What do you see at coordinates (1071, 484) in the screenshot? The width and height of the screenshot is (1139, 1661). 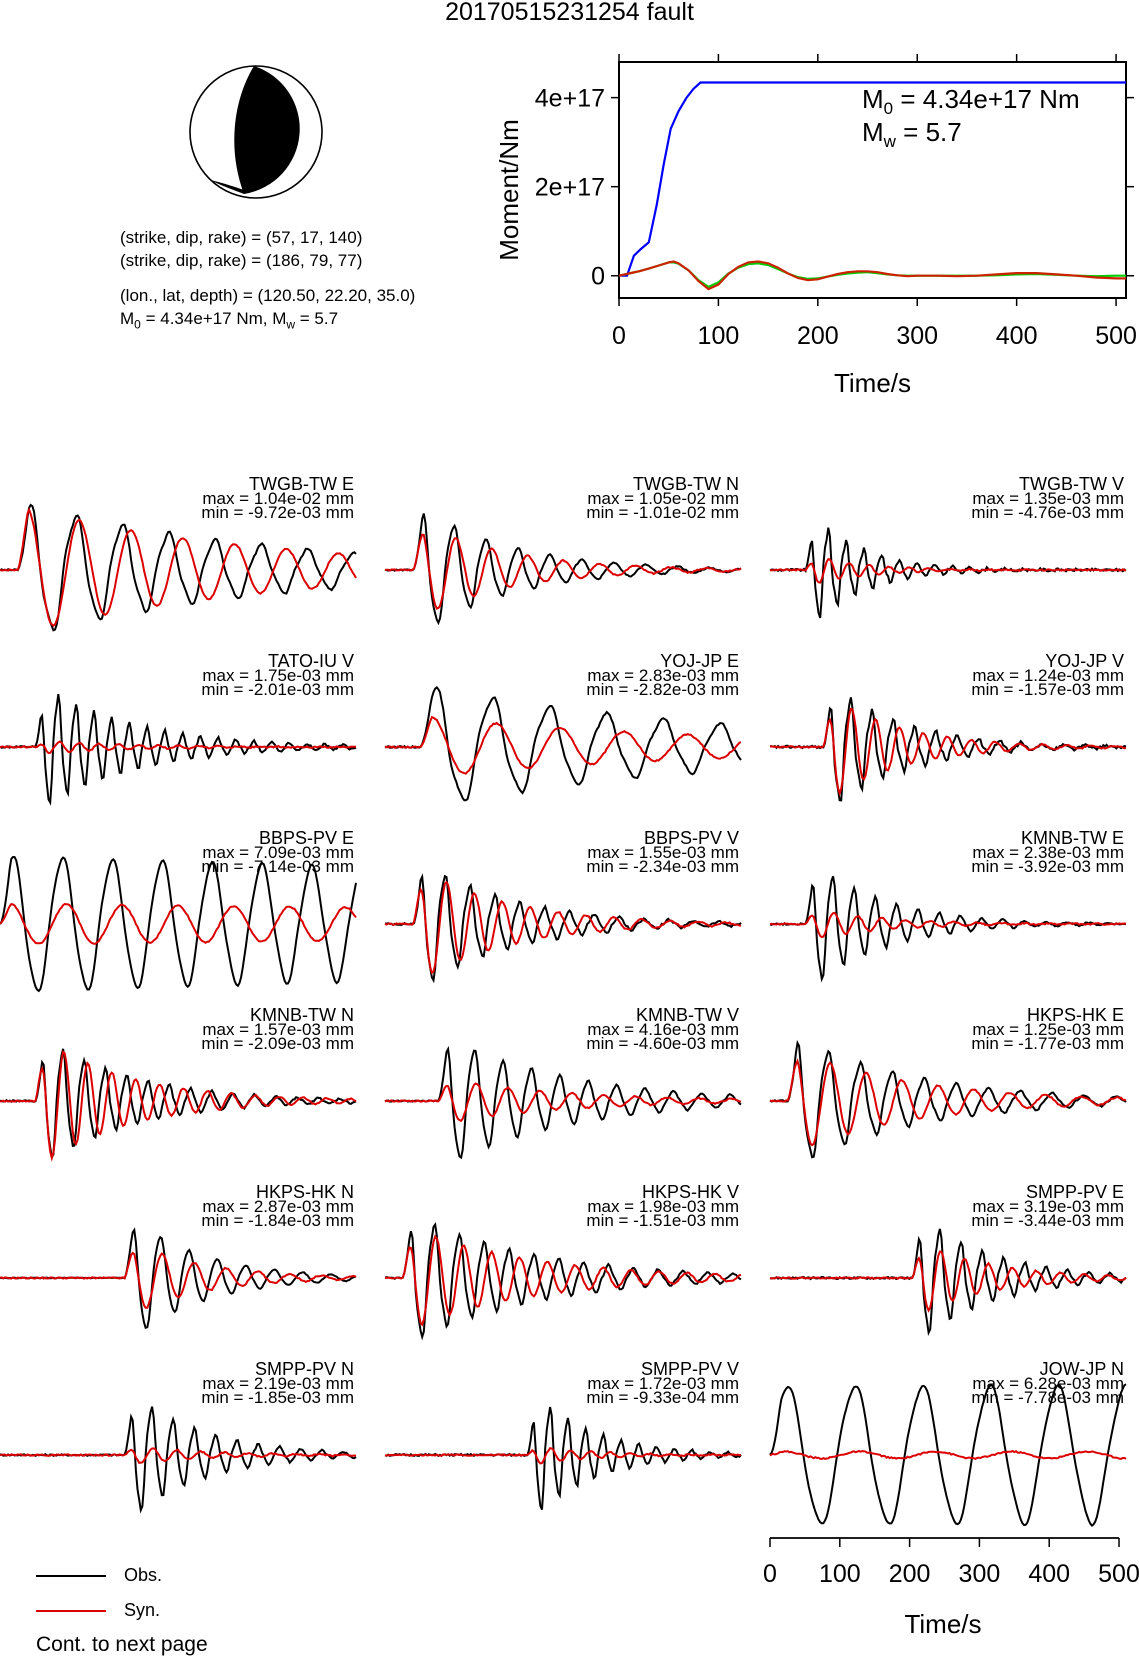 I see `trace-station-label: TWGB-TW V` at bounding box center [1071, 484].